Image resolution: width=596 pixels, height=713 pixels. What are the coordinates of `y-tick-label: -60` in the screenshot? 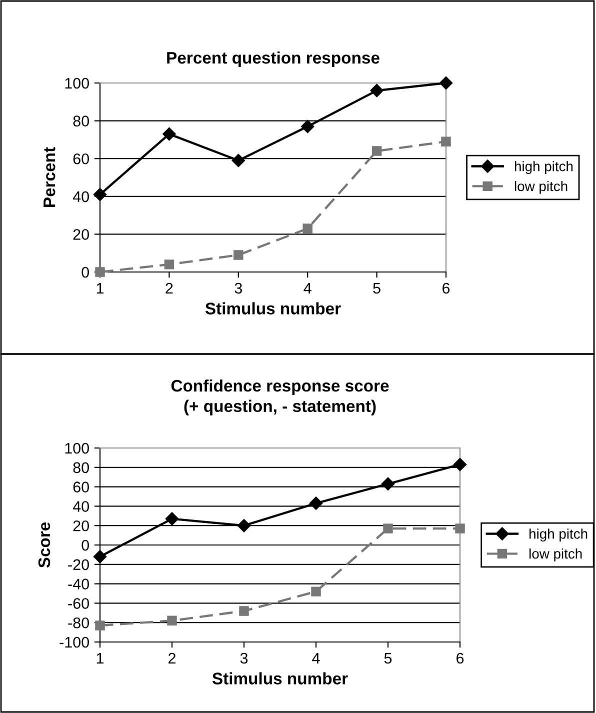 It's located at (78, 603).